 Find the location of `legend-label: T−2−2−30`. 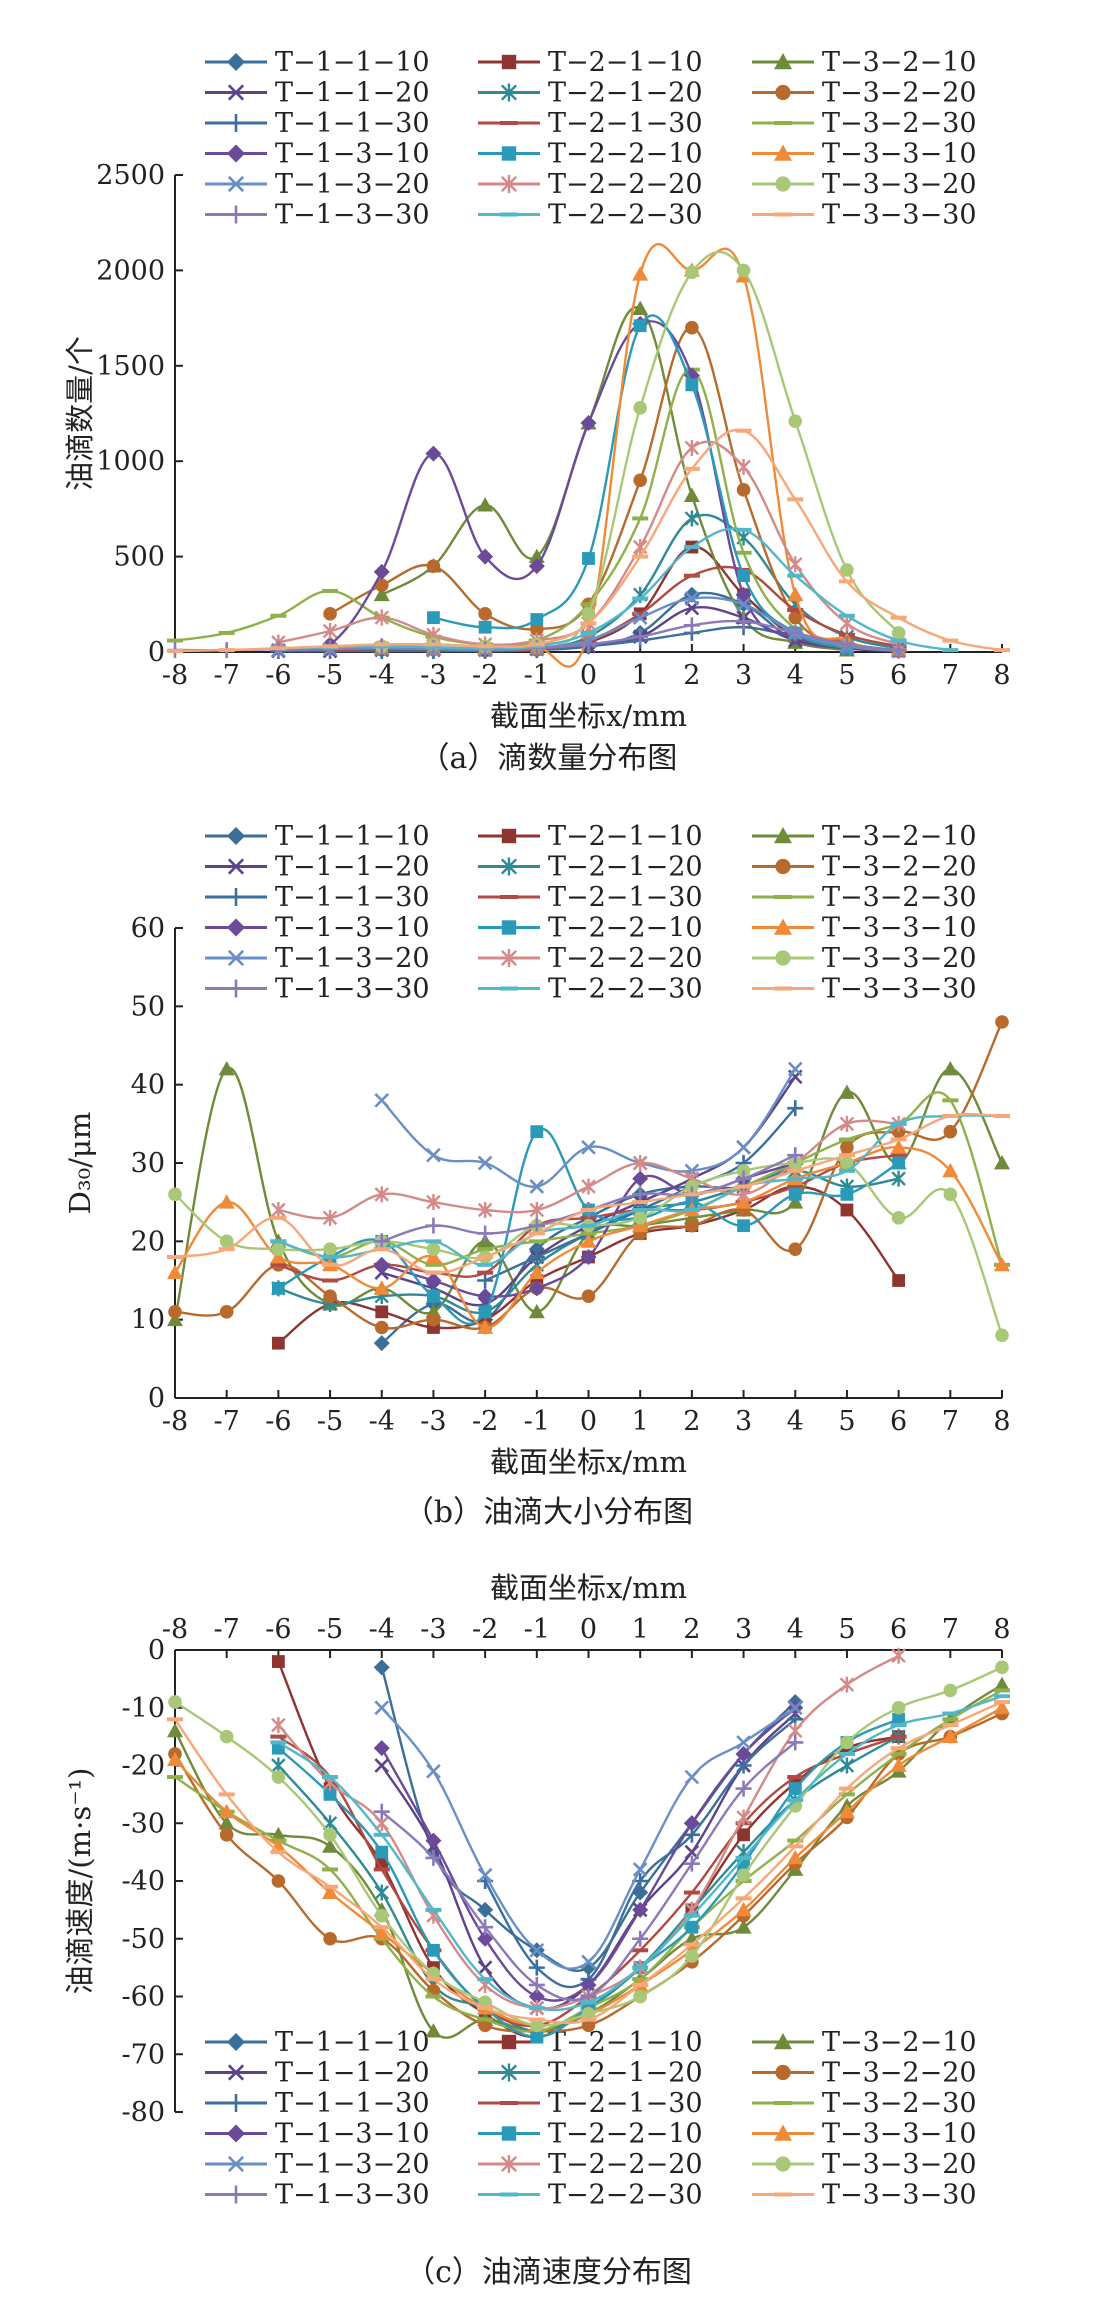

legend-label: T−2−2−30 is located at coordinates (625, 215).